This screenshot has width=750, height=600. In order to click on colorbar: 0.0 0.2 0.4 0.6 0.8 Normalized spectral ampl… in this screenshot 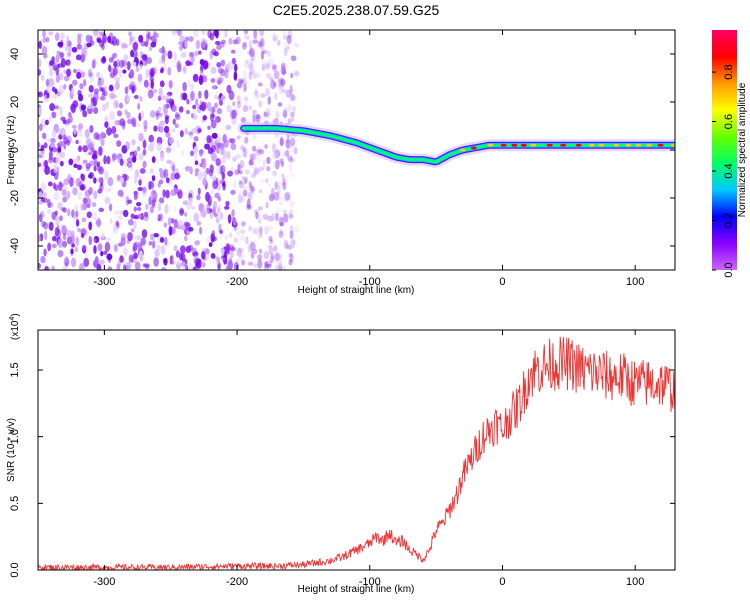, I will do `click(730, 154)`.